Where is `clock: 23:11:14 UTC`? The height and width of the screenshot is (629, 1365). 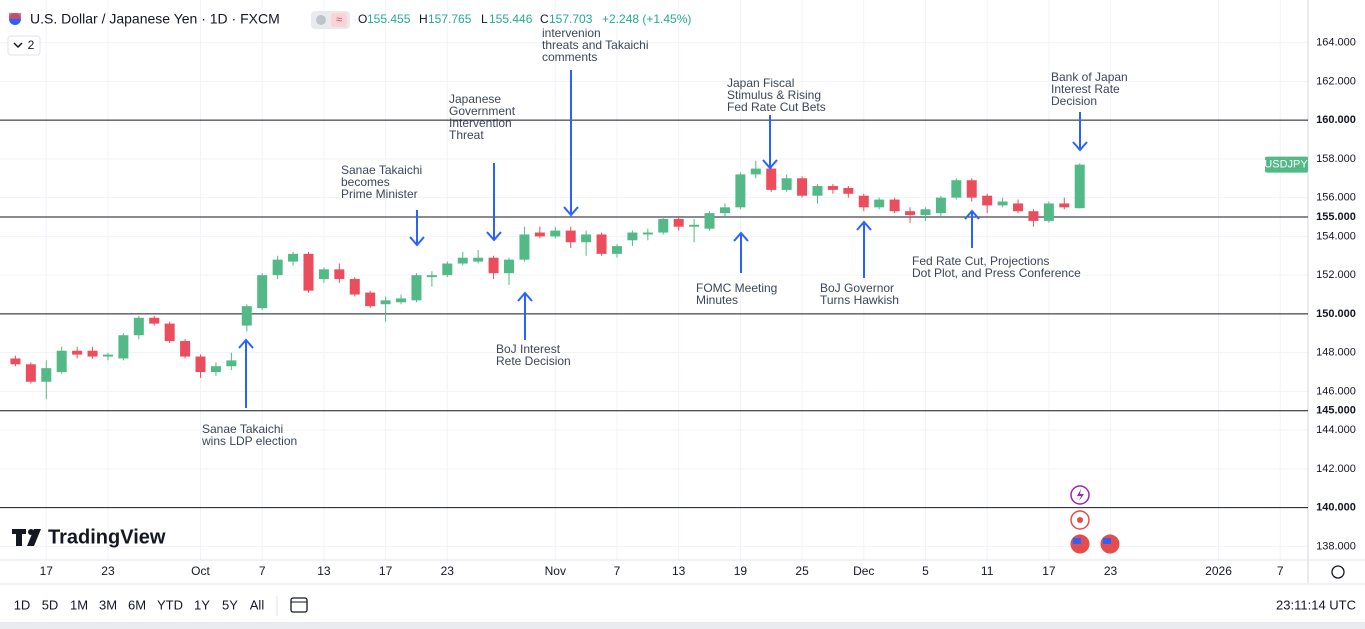
clock: 23:11:14 UTC is located at coordinates (1316, 604).